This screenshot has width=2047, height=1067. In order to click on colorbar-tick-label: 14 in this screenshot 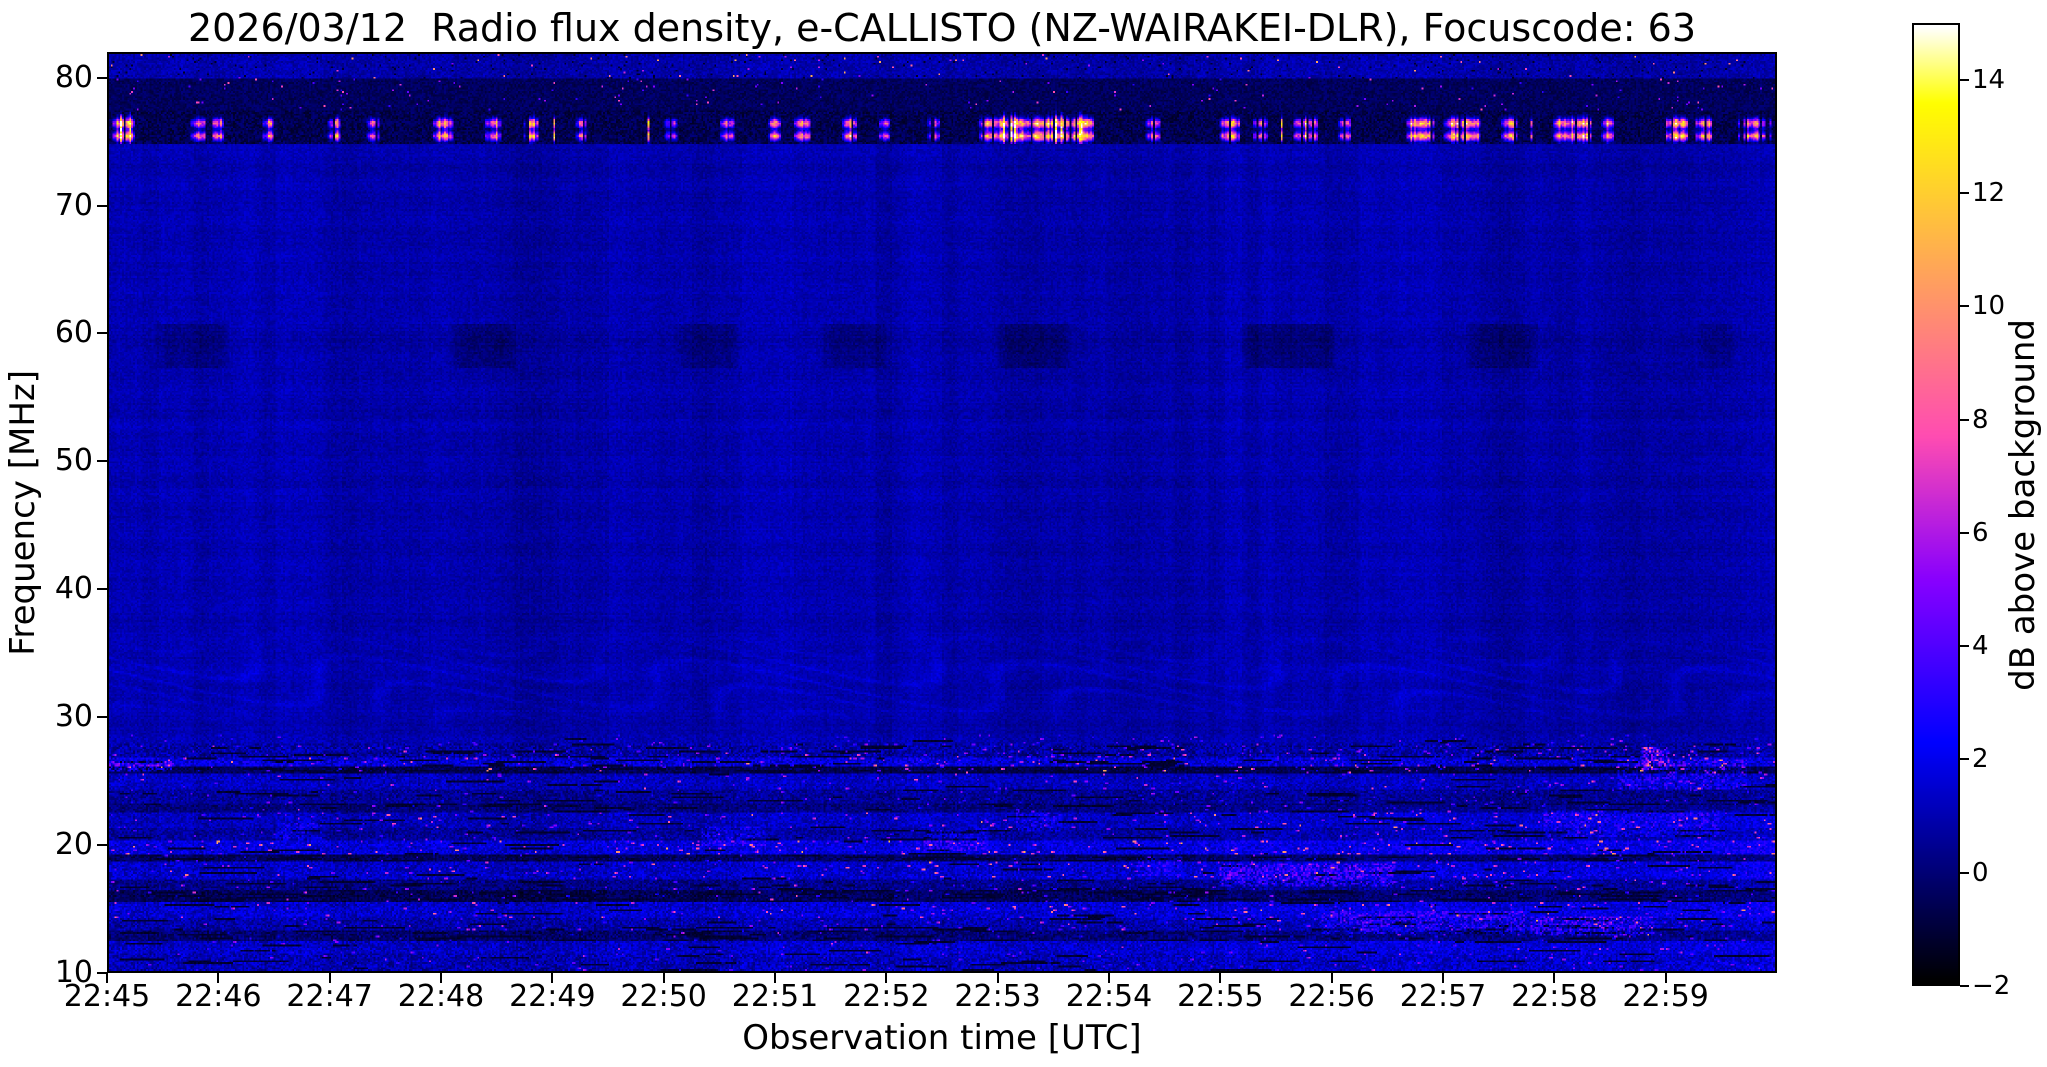, I will do `click(1989, 79)`.